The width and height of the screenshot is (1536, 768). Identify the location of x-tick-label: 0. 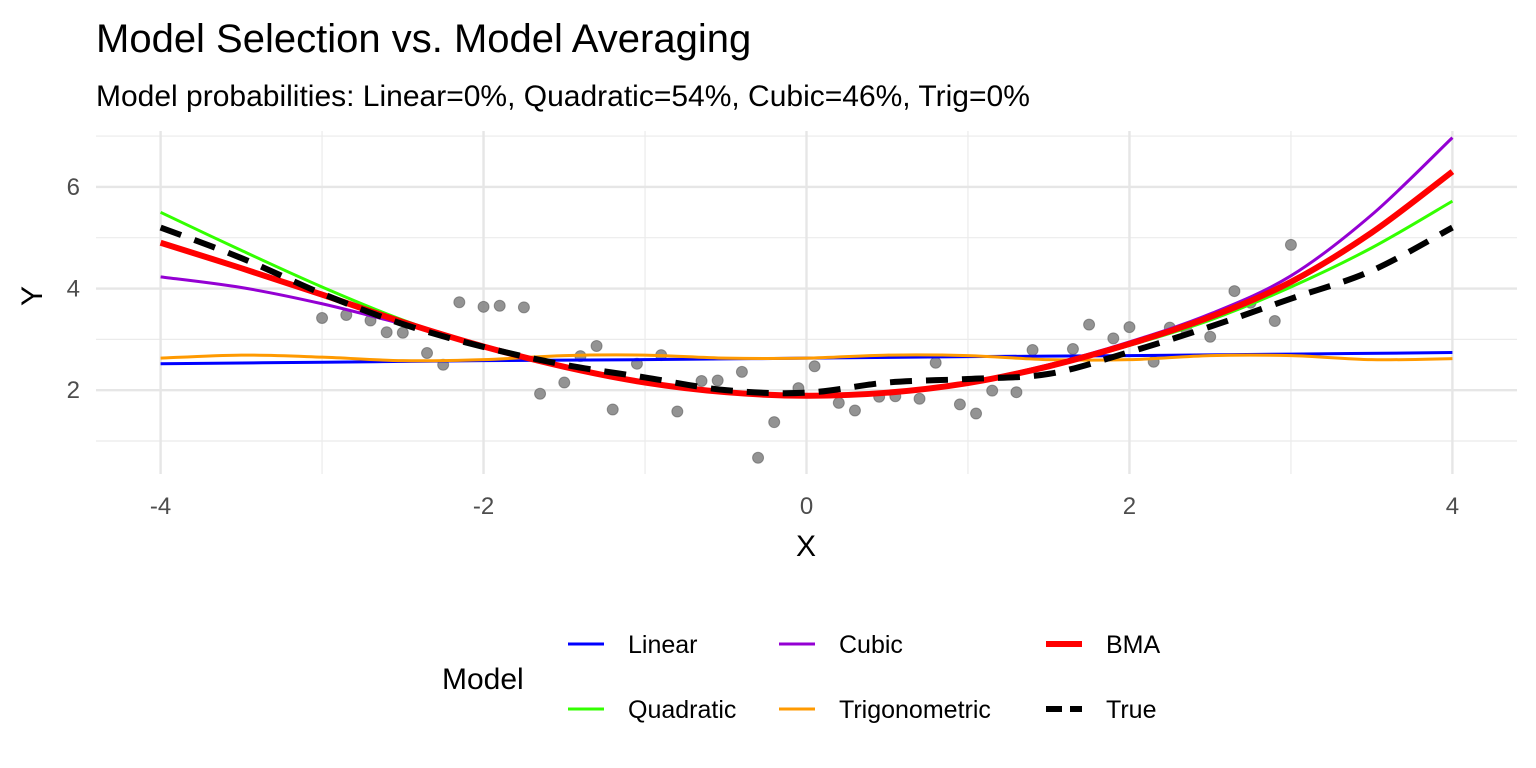
(806, 506).